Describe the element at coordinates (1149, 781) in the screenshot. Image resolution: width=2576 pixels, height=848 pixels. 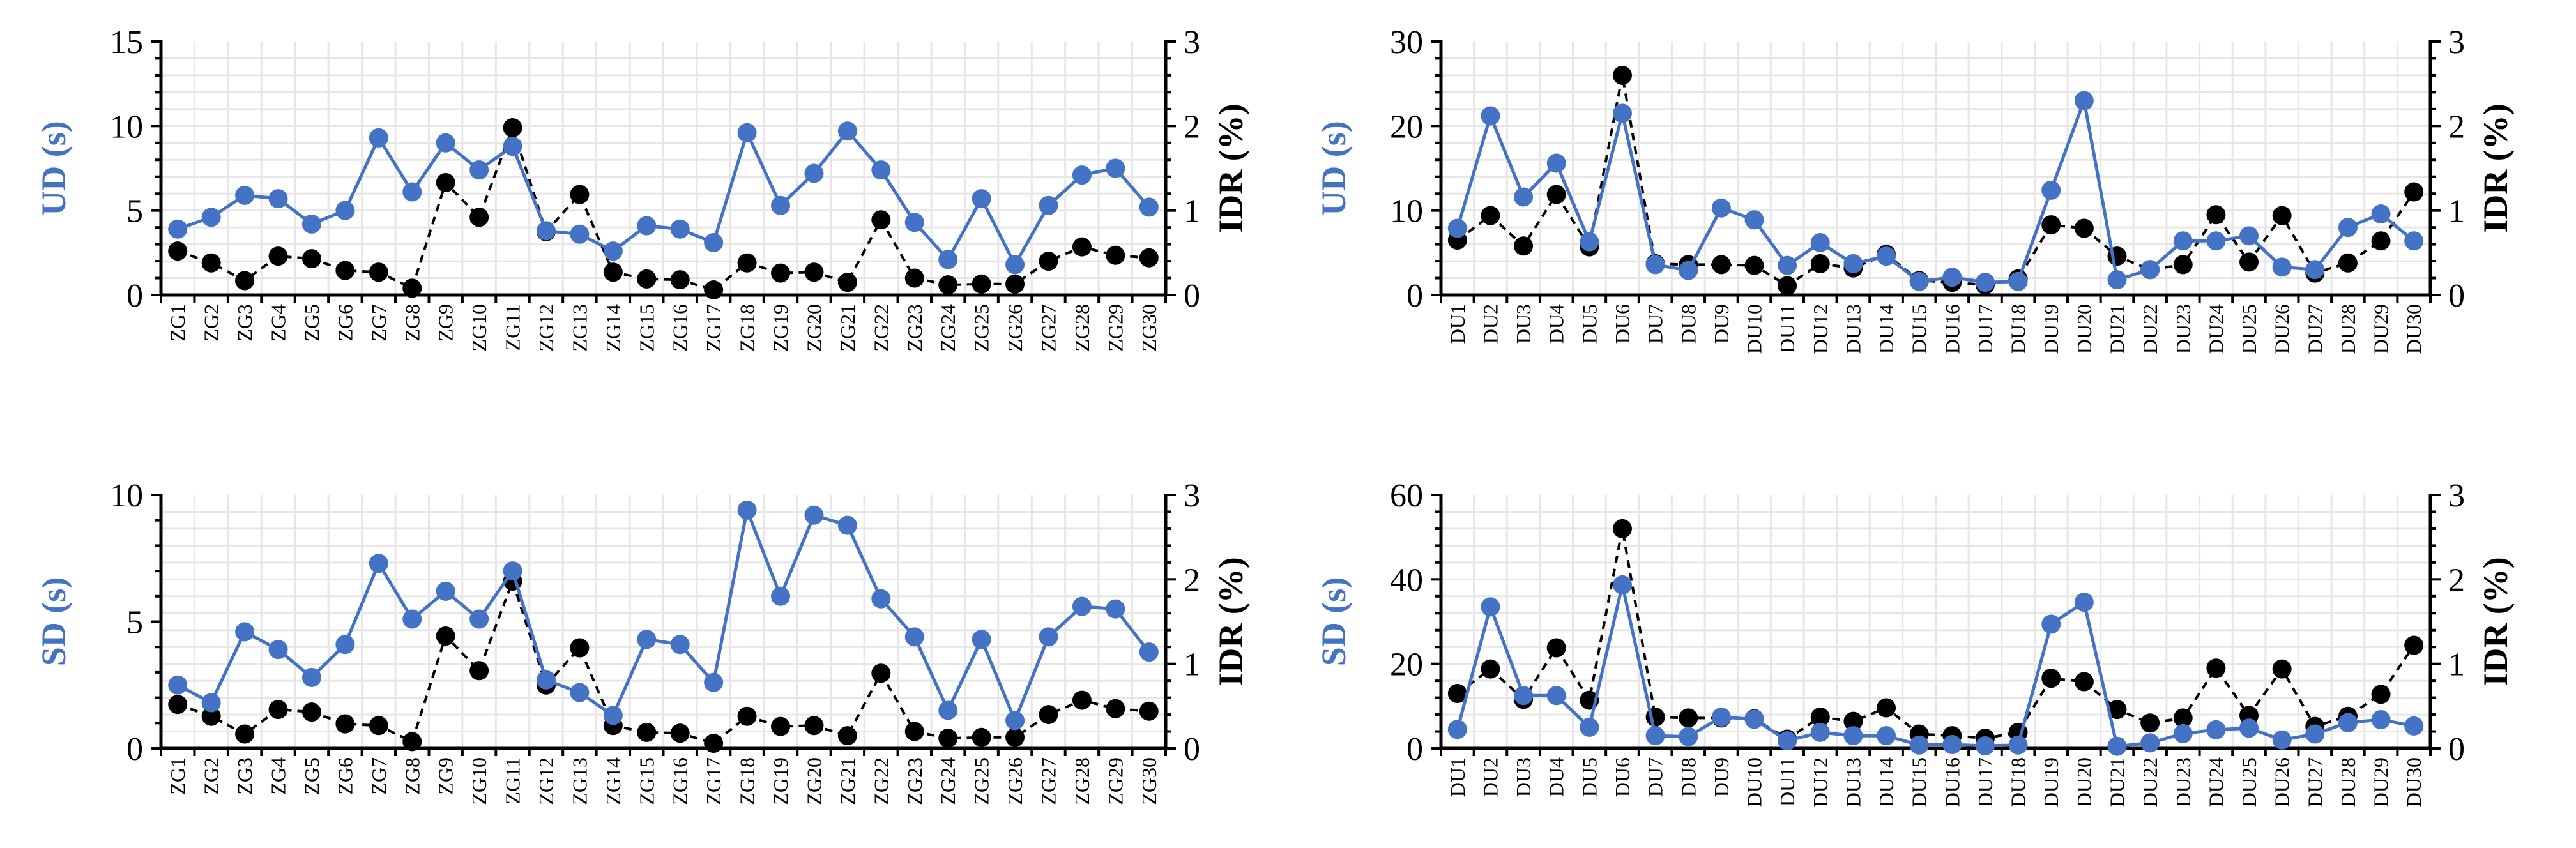
I see `x-tick-label: ZG30` at that location.